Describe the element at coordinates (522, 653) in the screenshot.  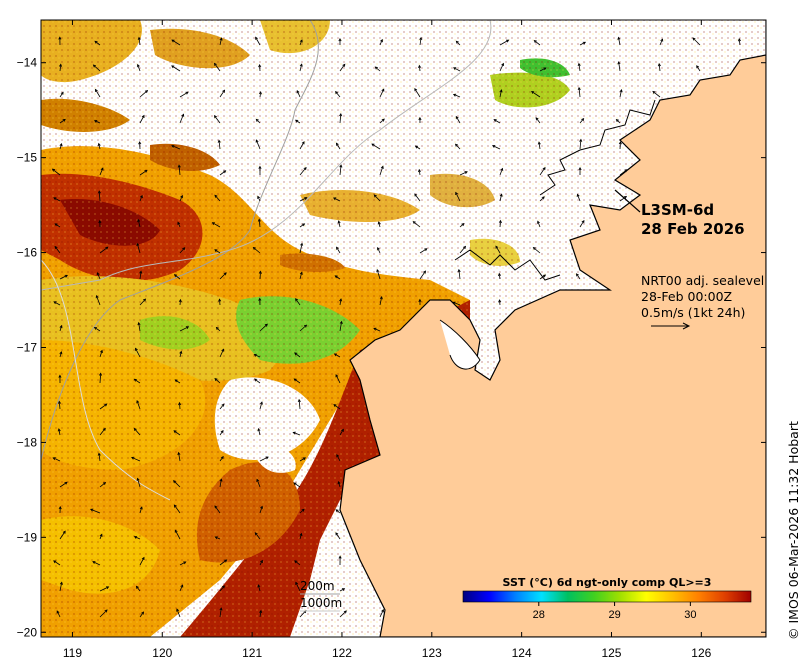
I see `x-tick-label: 124` at that location.